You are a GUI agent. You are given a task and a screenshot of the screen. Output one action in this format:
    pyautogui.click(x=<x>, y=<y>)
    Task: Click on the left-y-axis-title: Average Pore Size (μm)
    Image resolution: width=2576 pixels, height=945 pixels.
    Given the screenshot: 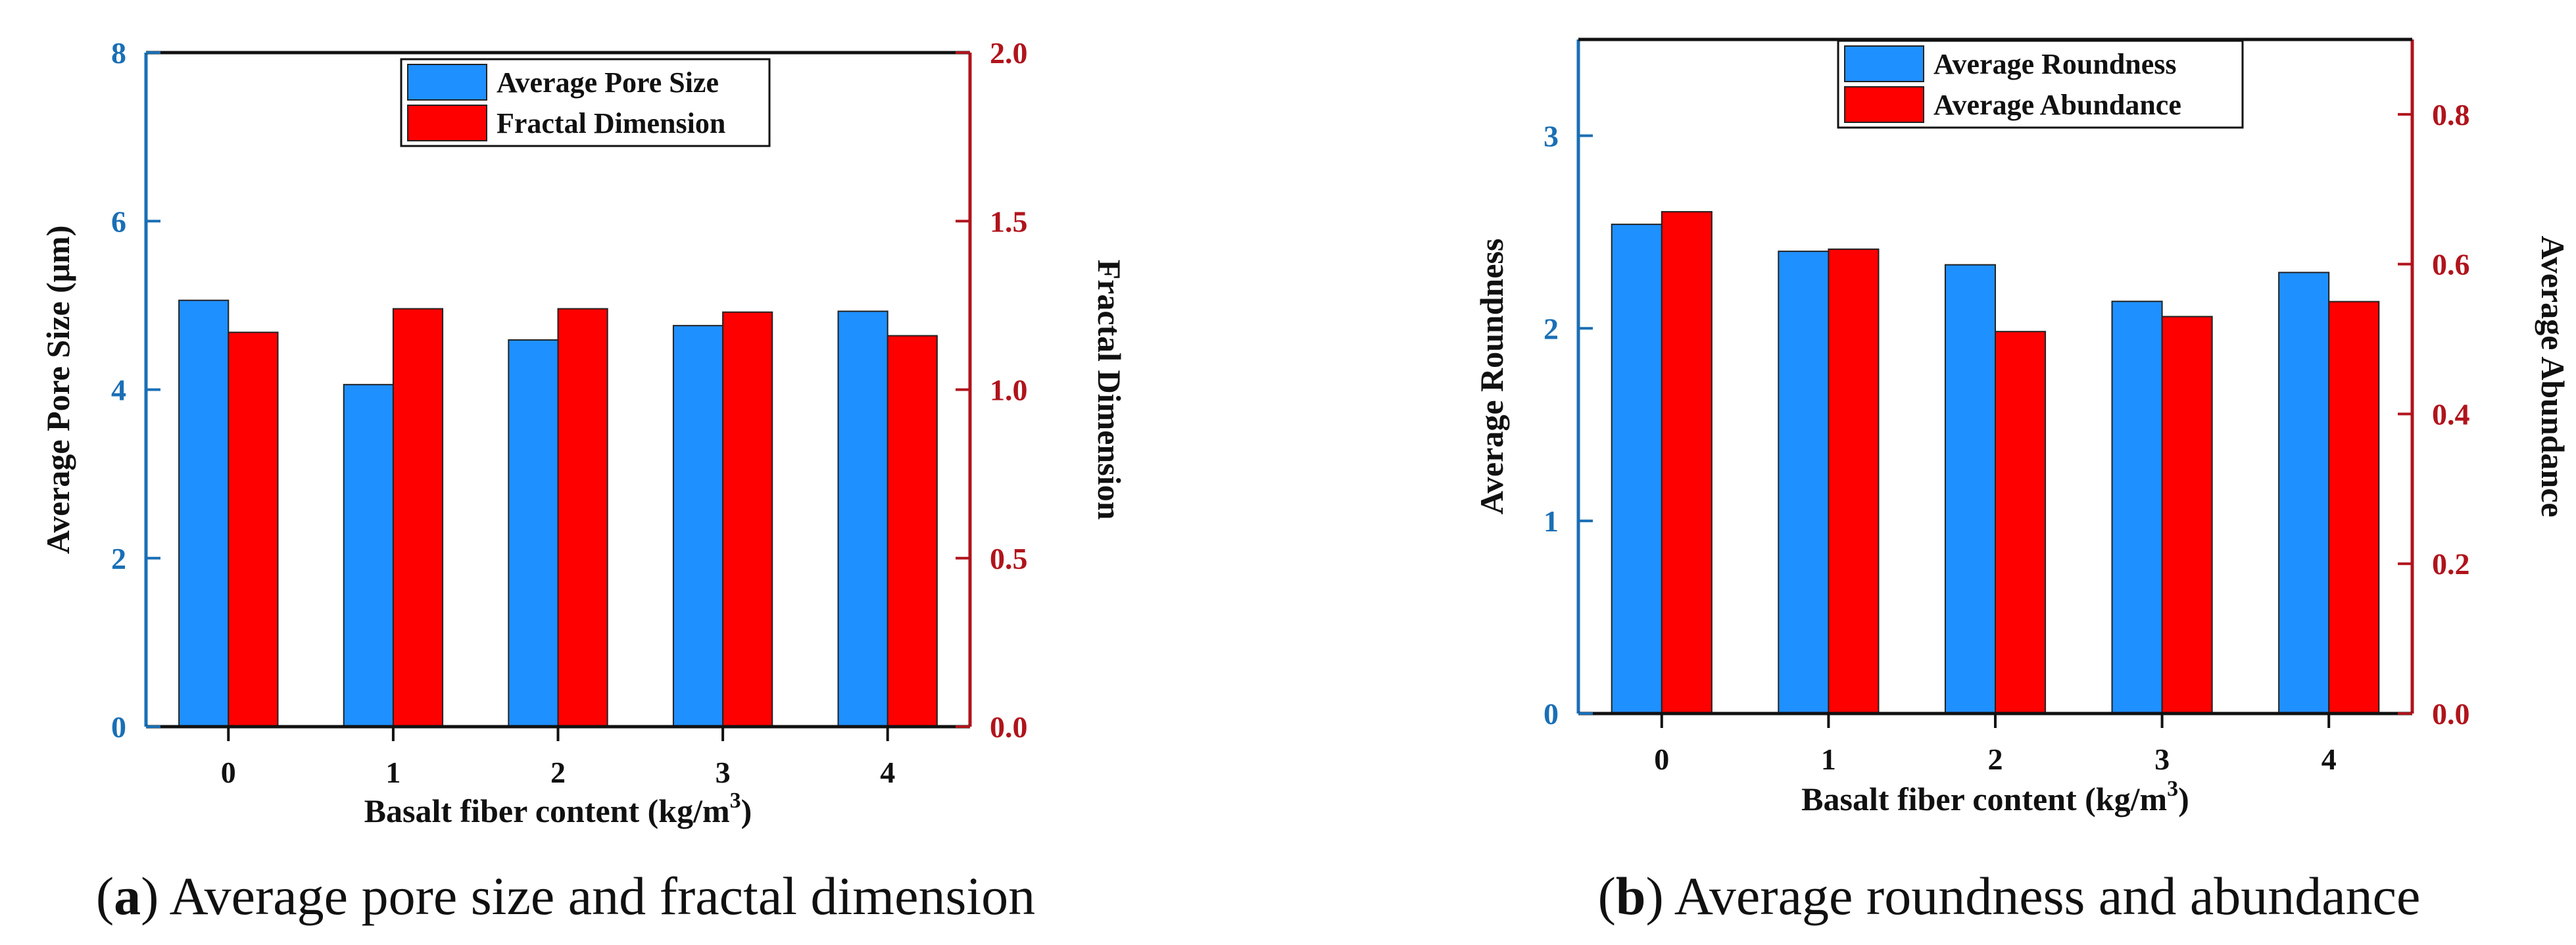 What is the action you would take?
    pyautogui.click(x=57, y=390)
    